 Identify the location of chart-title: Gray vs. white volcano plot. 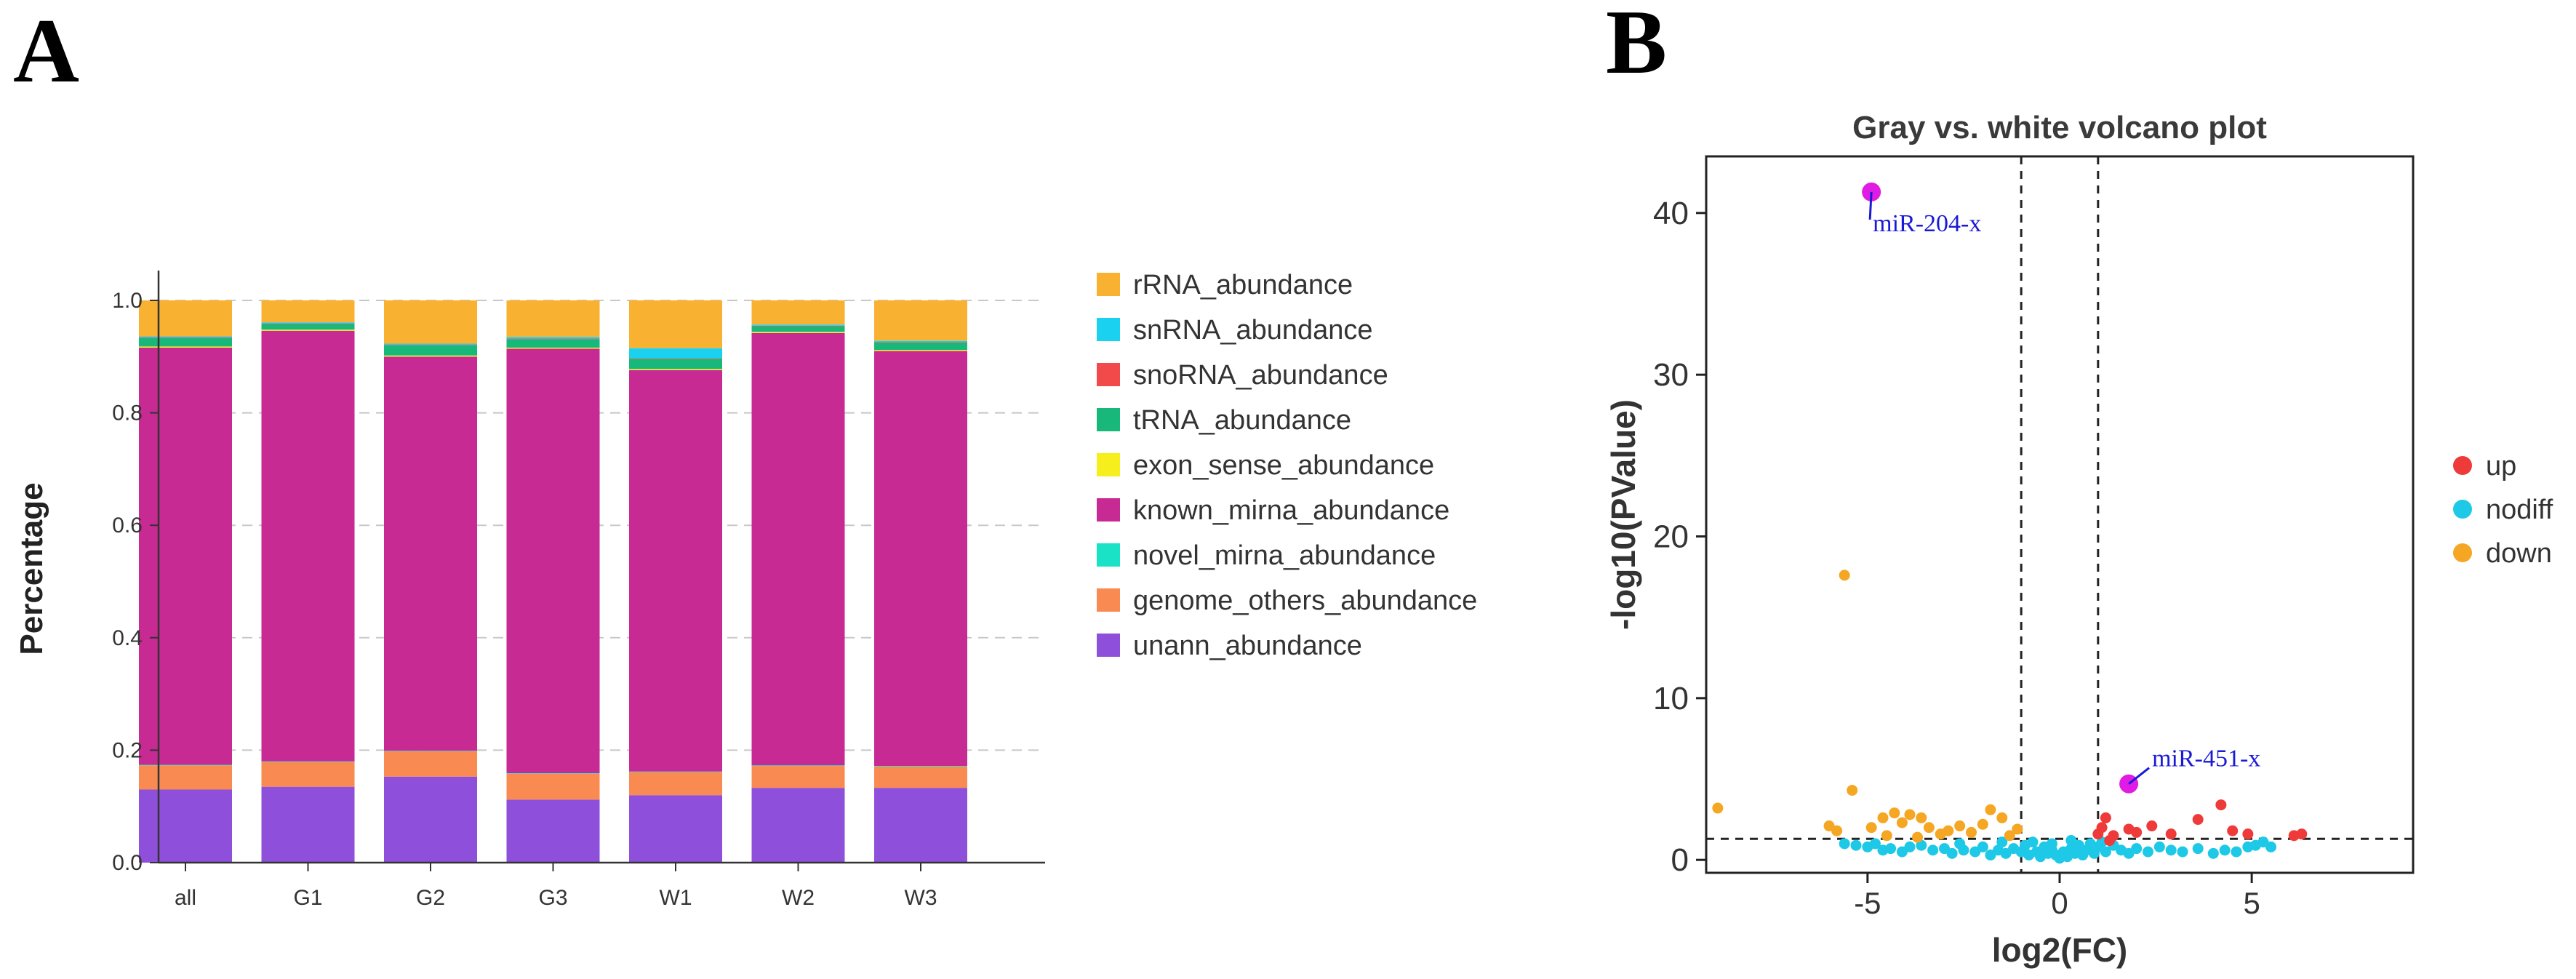
(2059, 127).